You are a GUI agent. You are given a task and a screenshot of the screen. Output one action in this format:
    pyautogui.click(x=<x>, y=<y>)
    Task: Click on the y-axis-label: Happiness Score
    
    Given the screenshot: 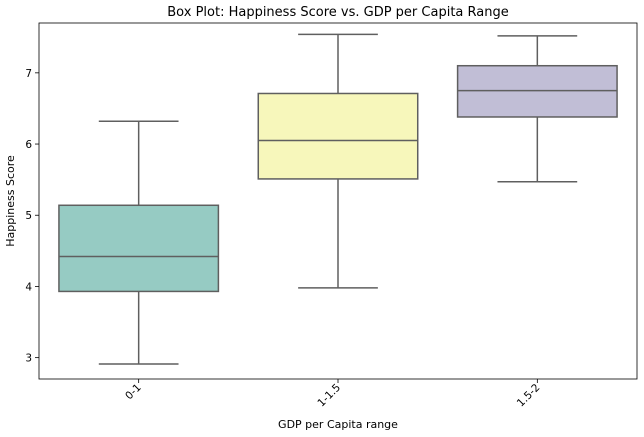 What is the action you would take?
    pyautogui.click(x=10, y=201)
    